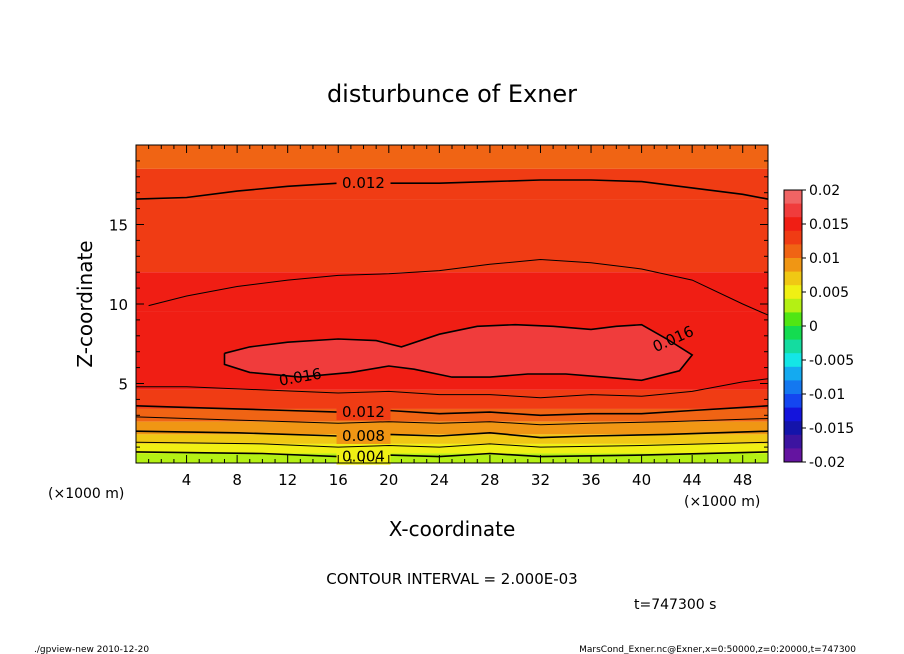 The height and width of the screenshot is (654, 904). What do you see at coordinates (641, 480) in the screenshot?
I see `x-tick-label: 40` at bounding box center [641, 480].